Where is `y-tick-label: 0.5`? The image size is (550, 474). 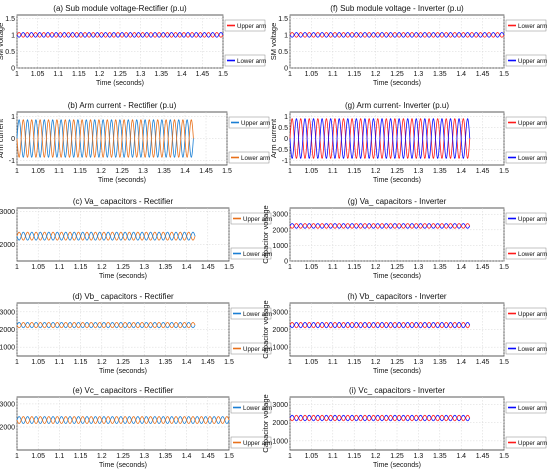
y-tick-label: 0.5 is located at coordinates (283, 52).